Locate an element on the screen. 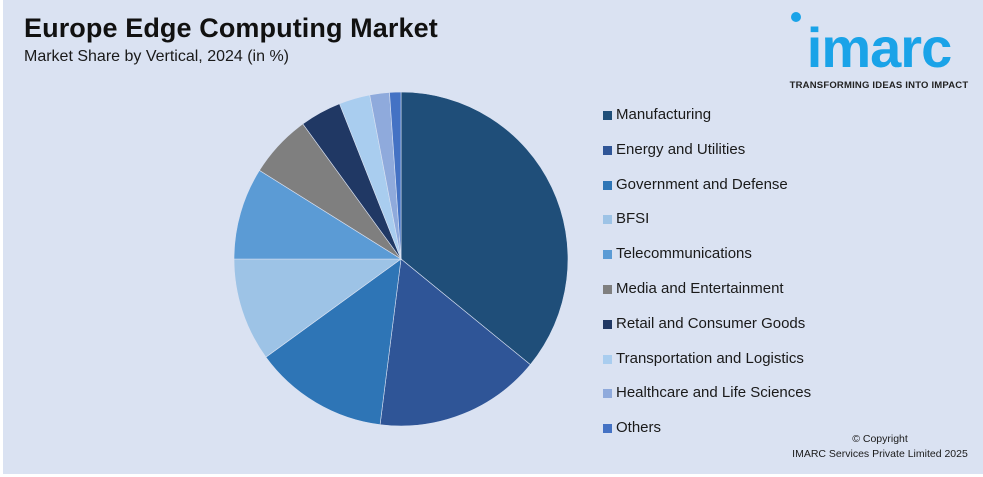 The image size is (983, 477). copyright-line-2: IMARC Services Private Limited 2025 is located at coordinates (880, 454).